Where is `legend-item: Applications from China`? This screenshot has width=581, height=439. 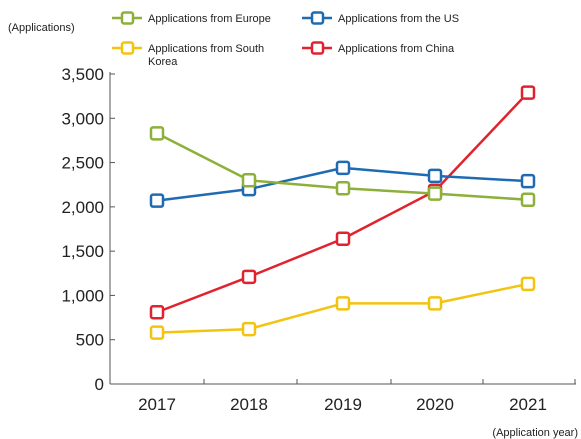 legend-item: Applications from China is located at coordinates (378, 48).